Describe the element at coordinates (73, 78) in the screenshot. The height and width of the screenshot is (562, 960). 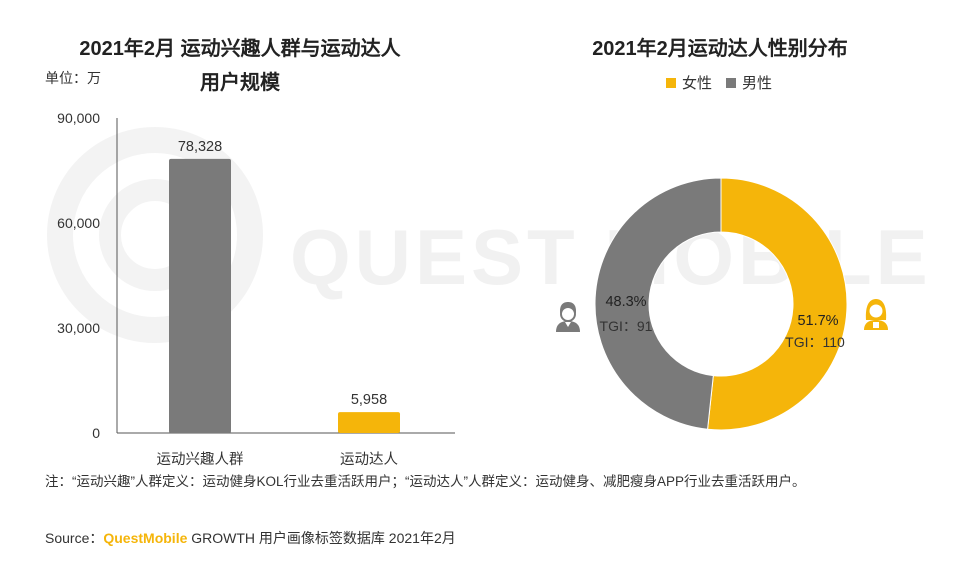
I see `unit-label: 单位：万` at that location.